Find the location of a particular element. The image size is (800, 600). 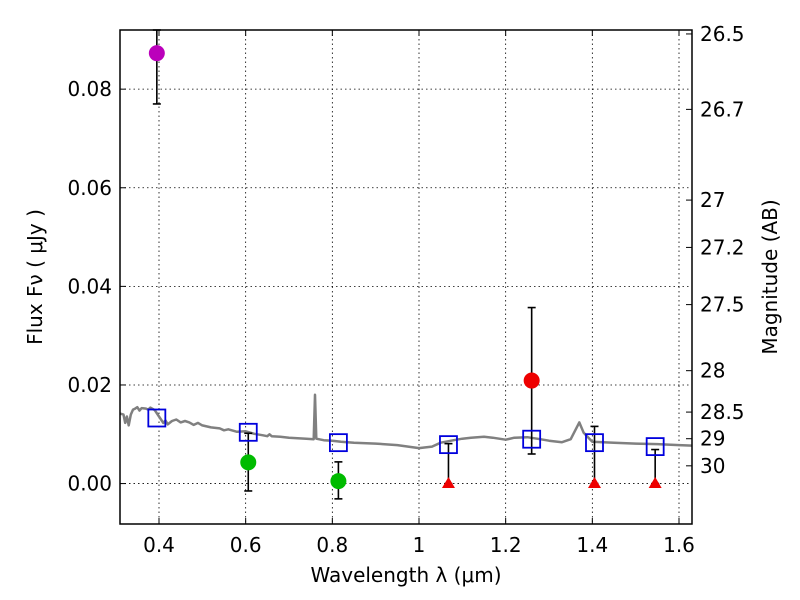

mag-tick-label: 27 is located at coordinates (712, 200).